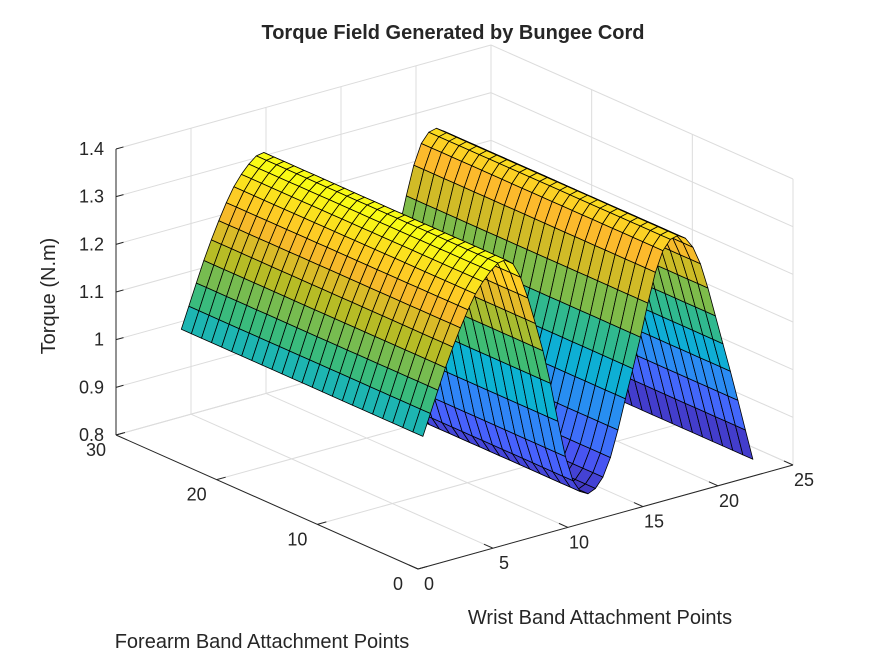  What do you see at coordinates (505, 472) in the screenshot?
I see `grid-line-y-floor` at bounding box center [505, 472].